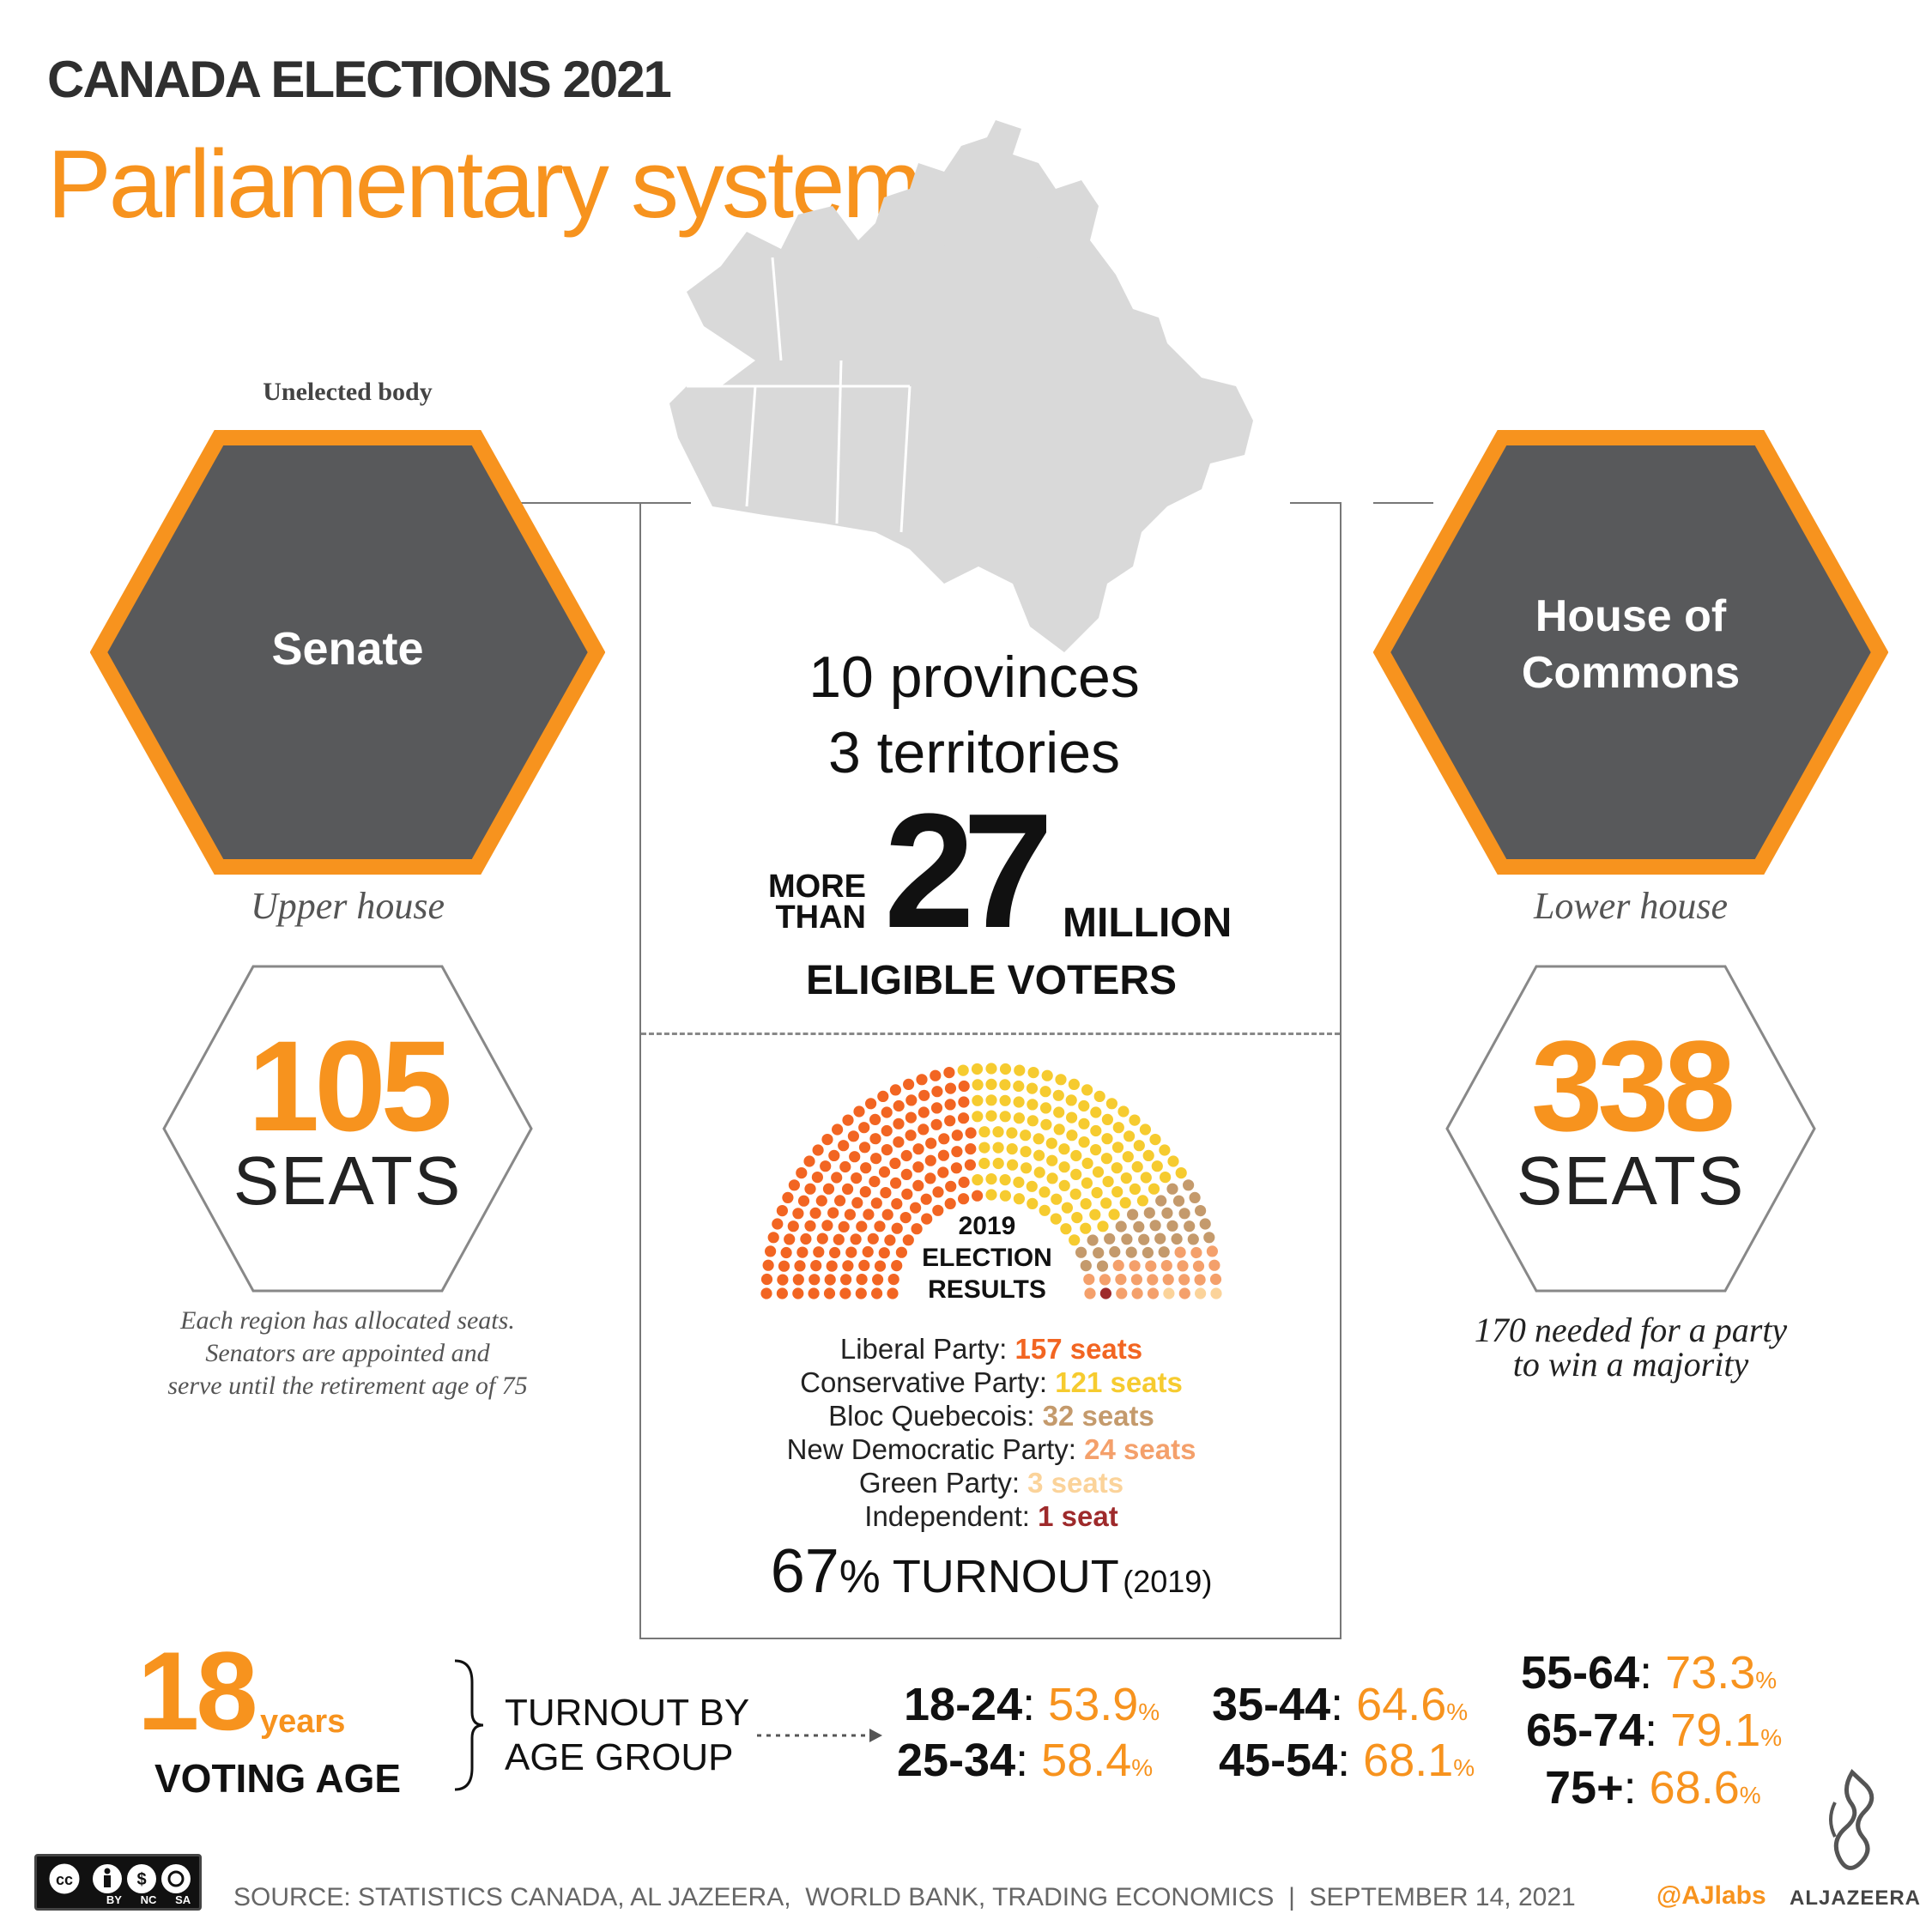 This screenshot has height=1932, width=1932. I want to click on senate-seats-number: 105, so click(349, 1086).